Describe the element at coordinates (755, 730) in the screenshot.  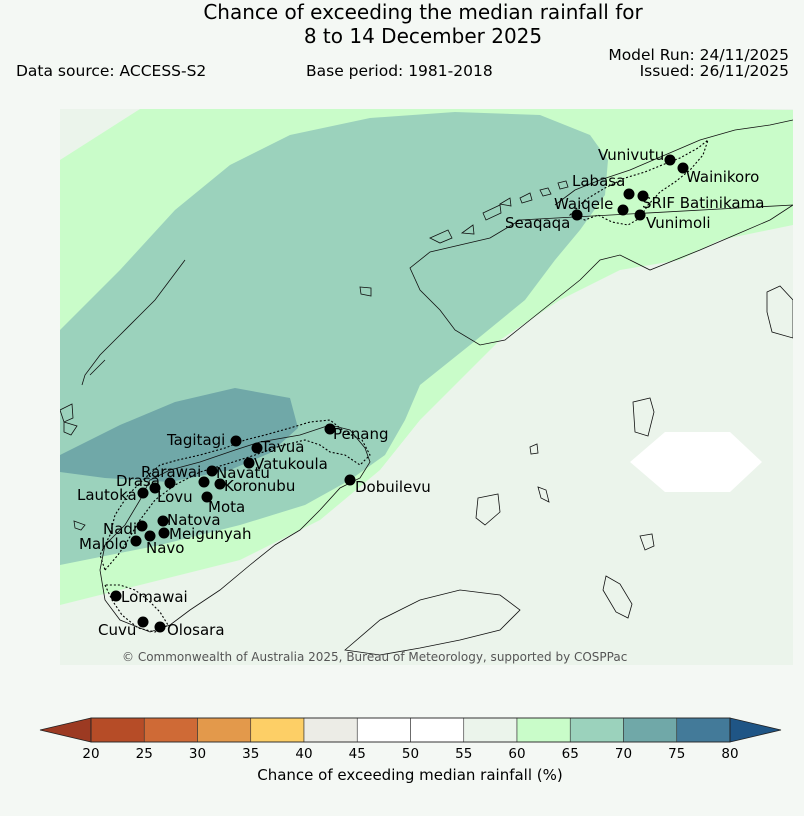
I see `colorbar-over-arrow` at that location.